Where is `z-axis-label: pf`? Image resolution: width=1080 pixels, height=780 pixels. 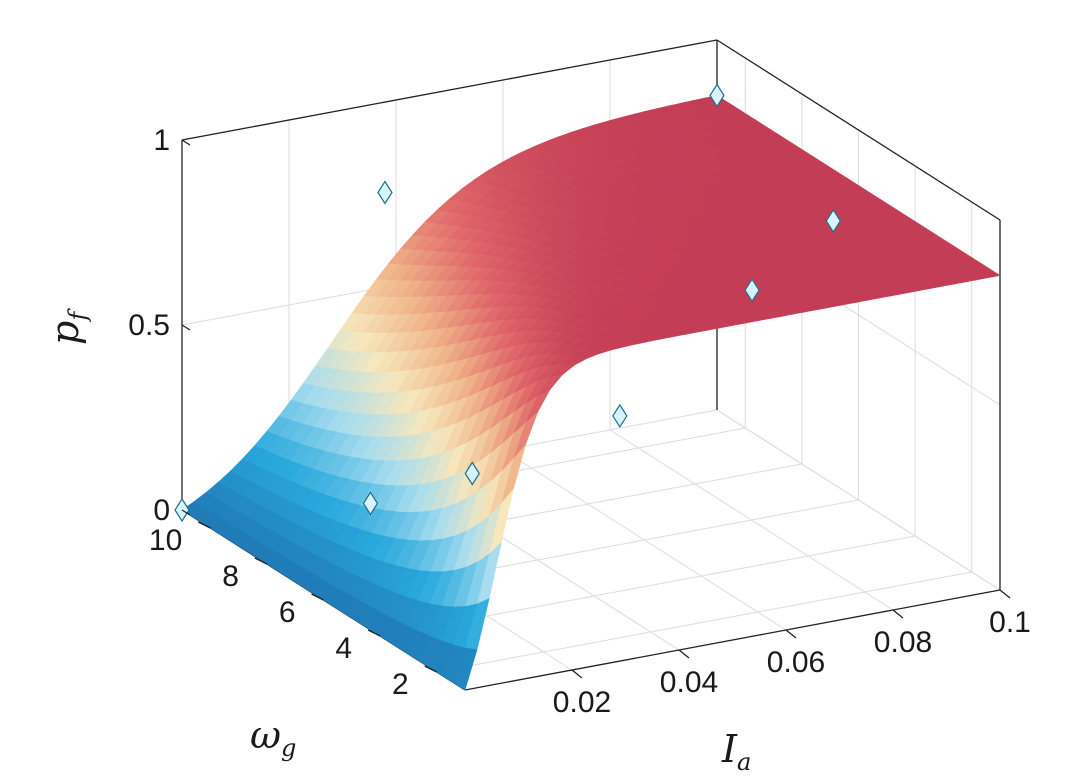
z-axis-label: pf is located at coordinates (67, 326).